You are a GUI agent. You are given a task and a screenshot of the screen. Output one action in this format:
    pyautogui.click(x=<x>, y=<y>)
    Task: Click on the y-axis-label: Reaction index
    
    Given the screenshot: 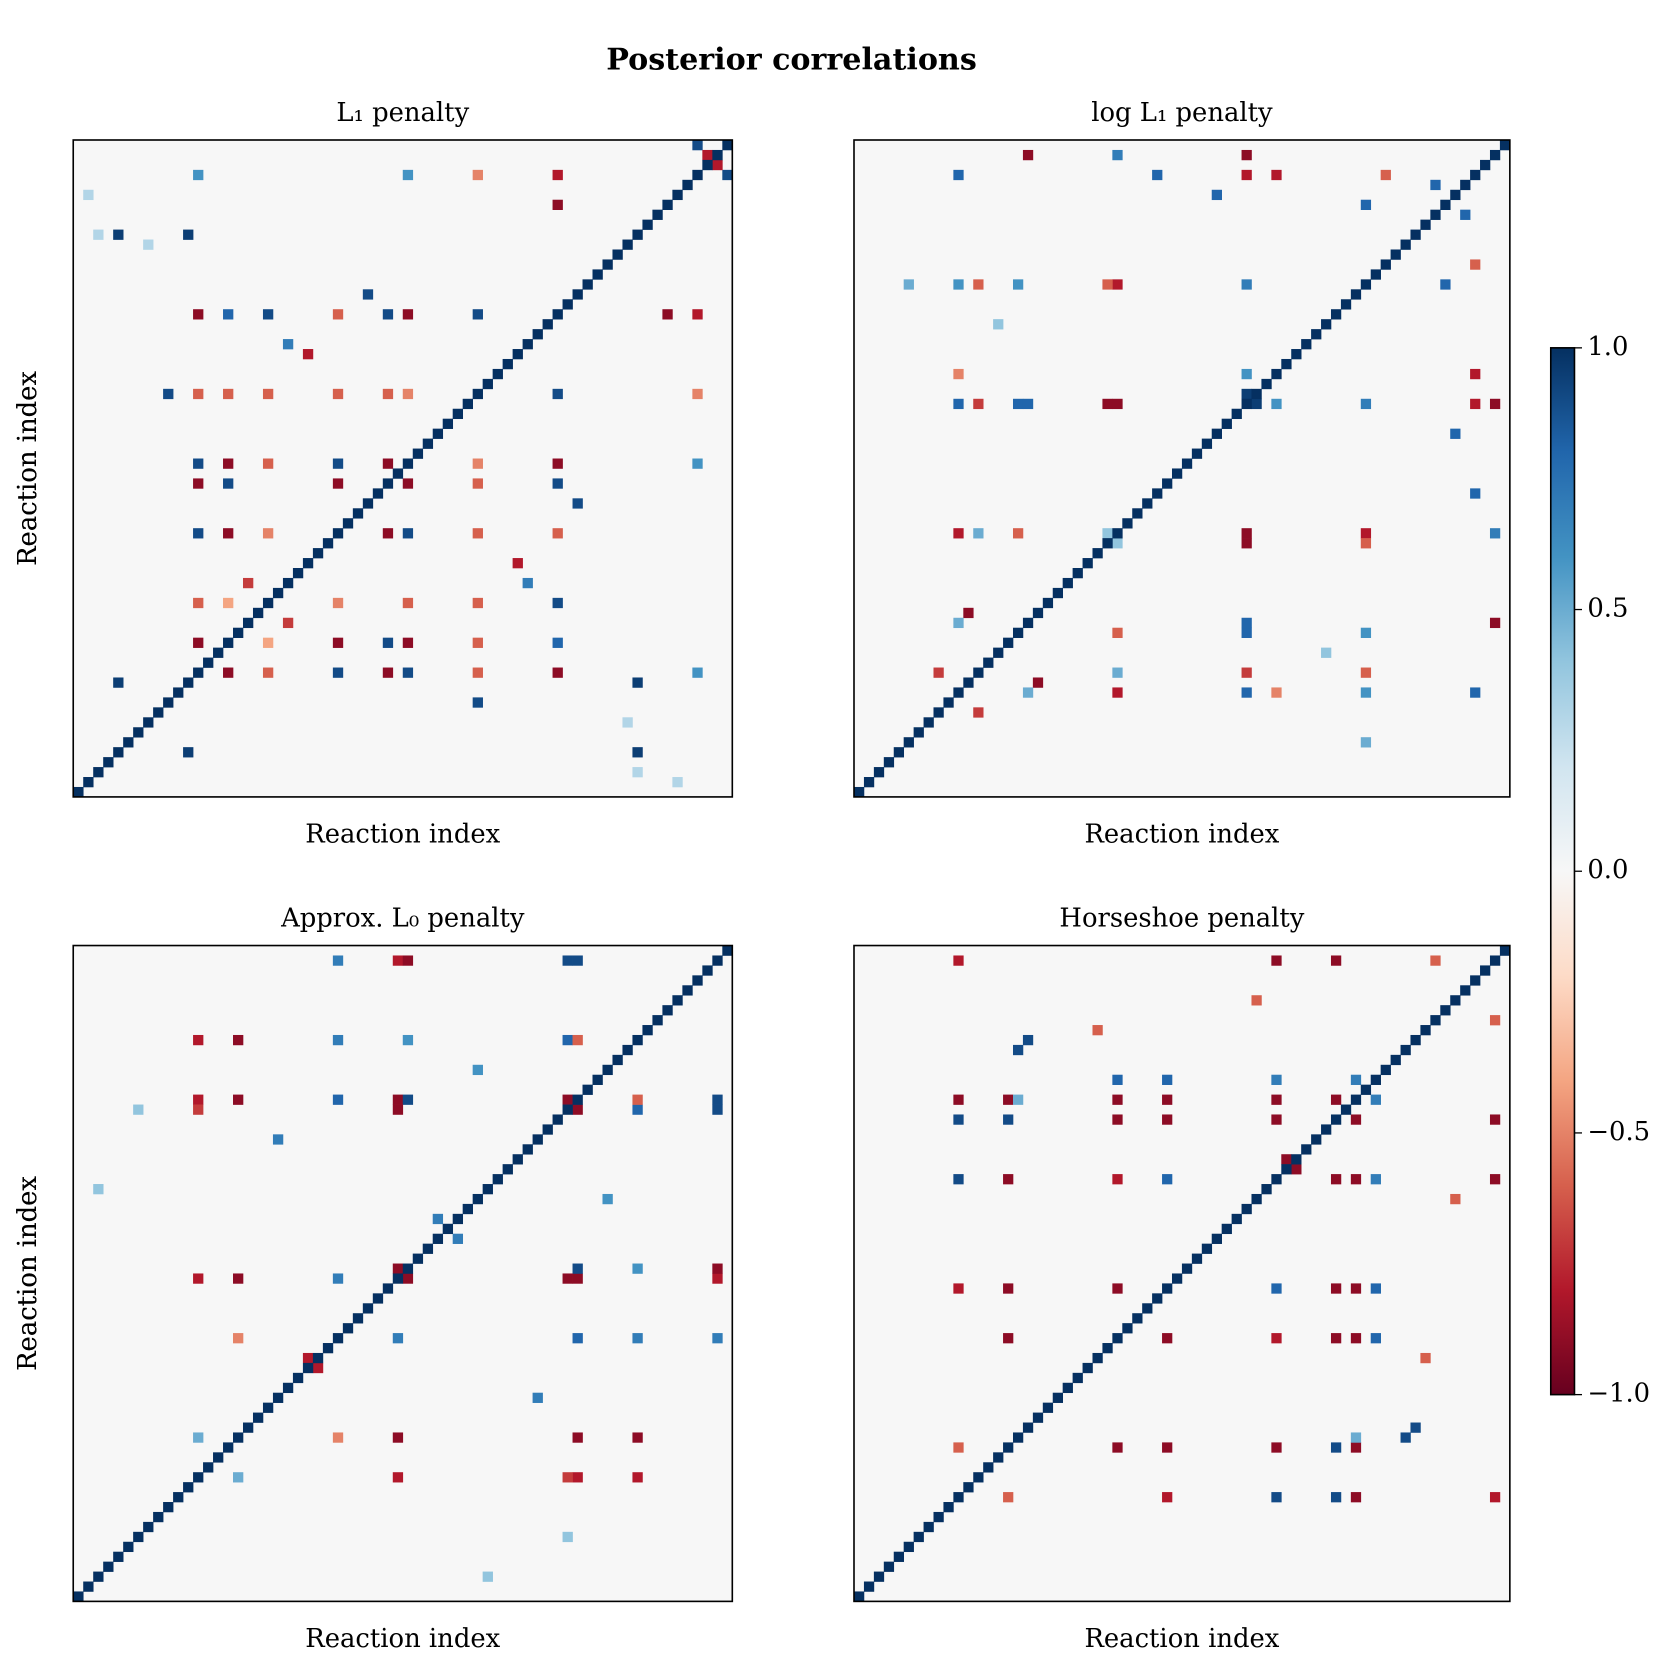 What is the action you would take?
    pyautogui.click(x=28, y=1273)
    